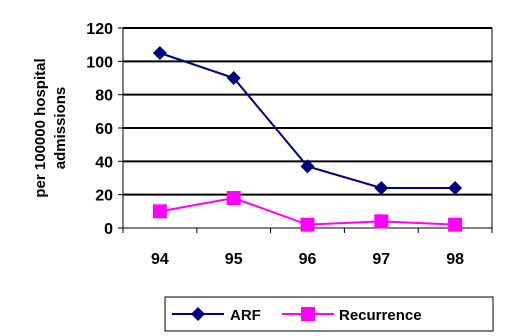 This screenshot has width=515, height=336. I want to click on series-recurrence, so click(307, 211).